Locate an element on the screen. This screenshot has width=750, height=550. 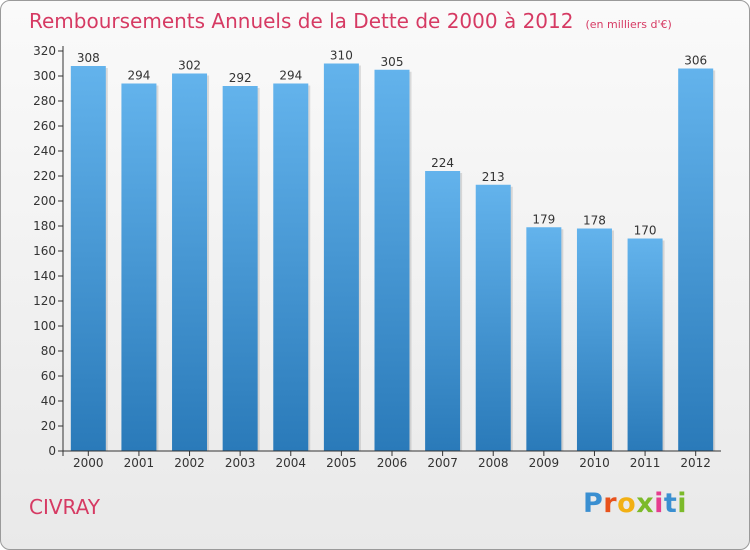
x-tick-label-2000: 2000 is located at coordinates (88, 463).